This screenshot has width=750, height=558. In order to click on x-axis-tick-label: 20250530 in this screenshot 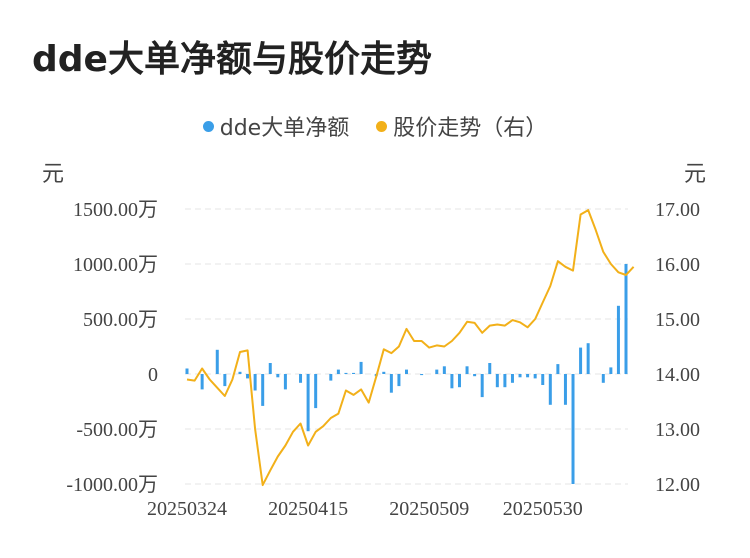, I will do `click(543, 509)`.